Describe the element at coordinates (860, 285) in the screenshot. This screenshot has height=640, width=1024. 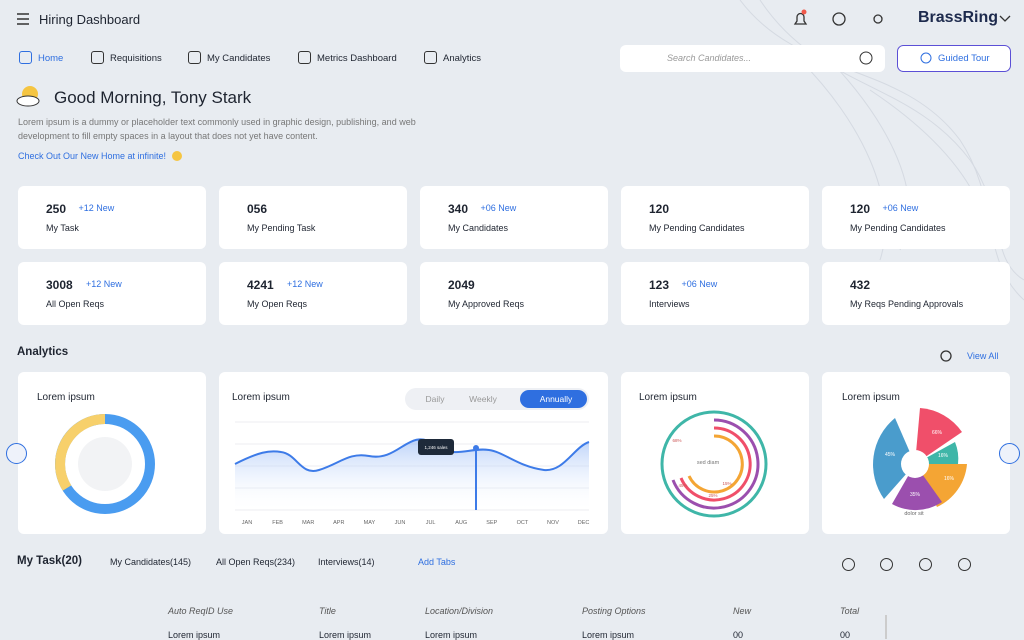
I see `stat-value: 432` at that location.